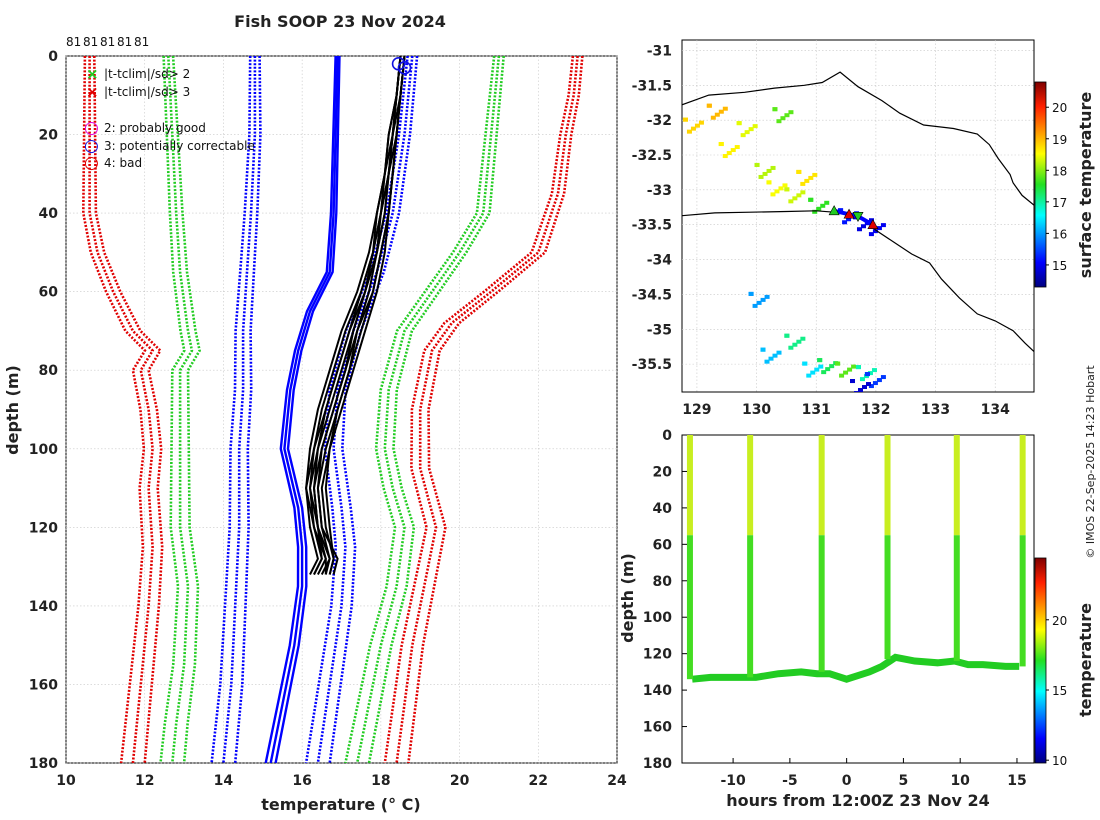 Image resolution: width=1100 pixels, height=820 pixels. Describe the element at coordinates (855, 668) in the screenshot. I see `bottom-trace` at that location.